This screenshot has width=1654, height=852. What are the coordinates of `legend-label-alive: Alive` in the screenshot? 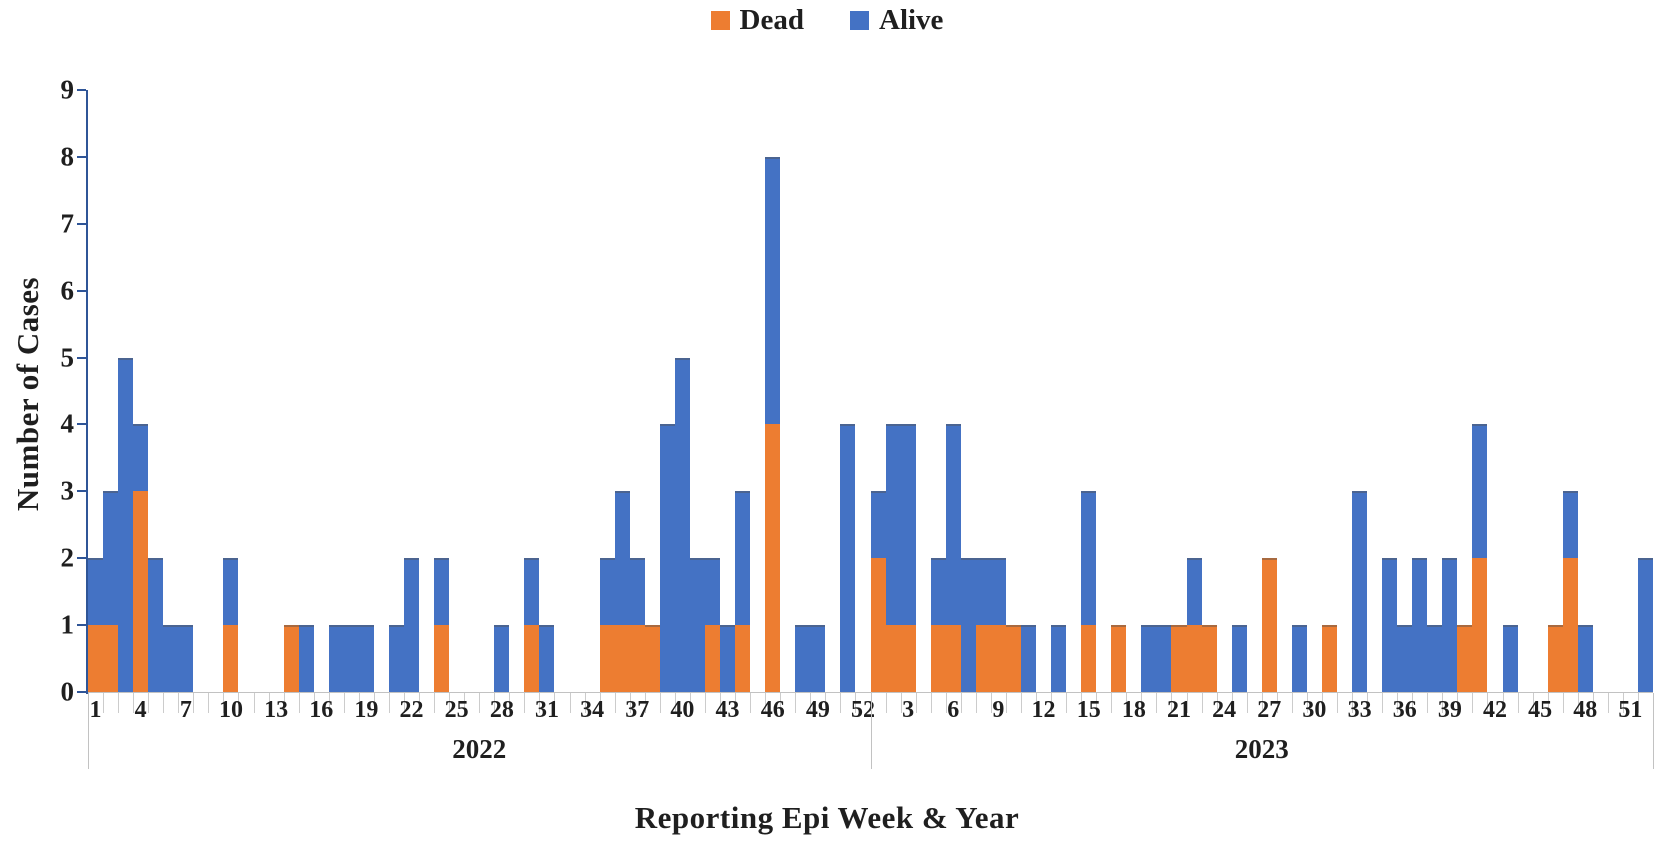 It's located at (911, 20).